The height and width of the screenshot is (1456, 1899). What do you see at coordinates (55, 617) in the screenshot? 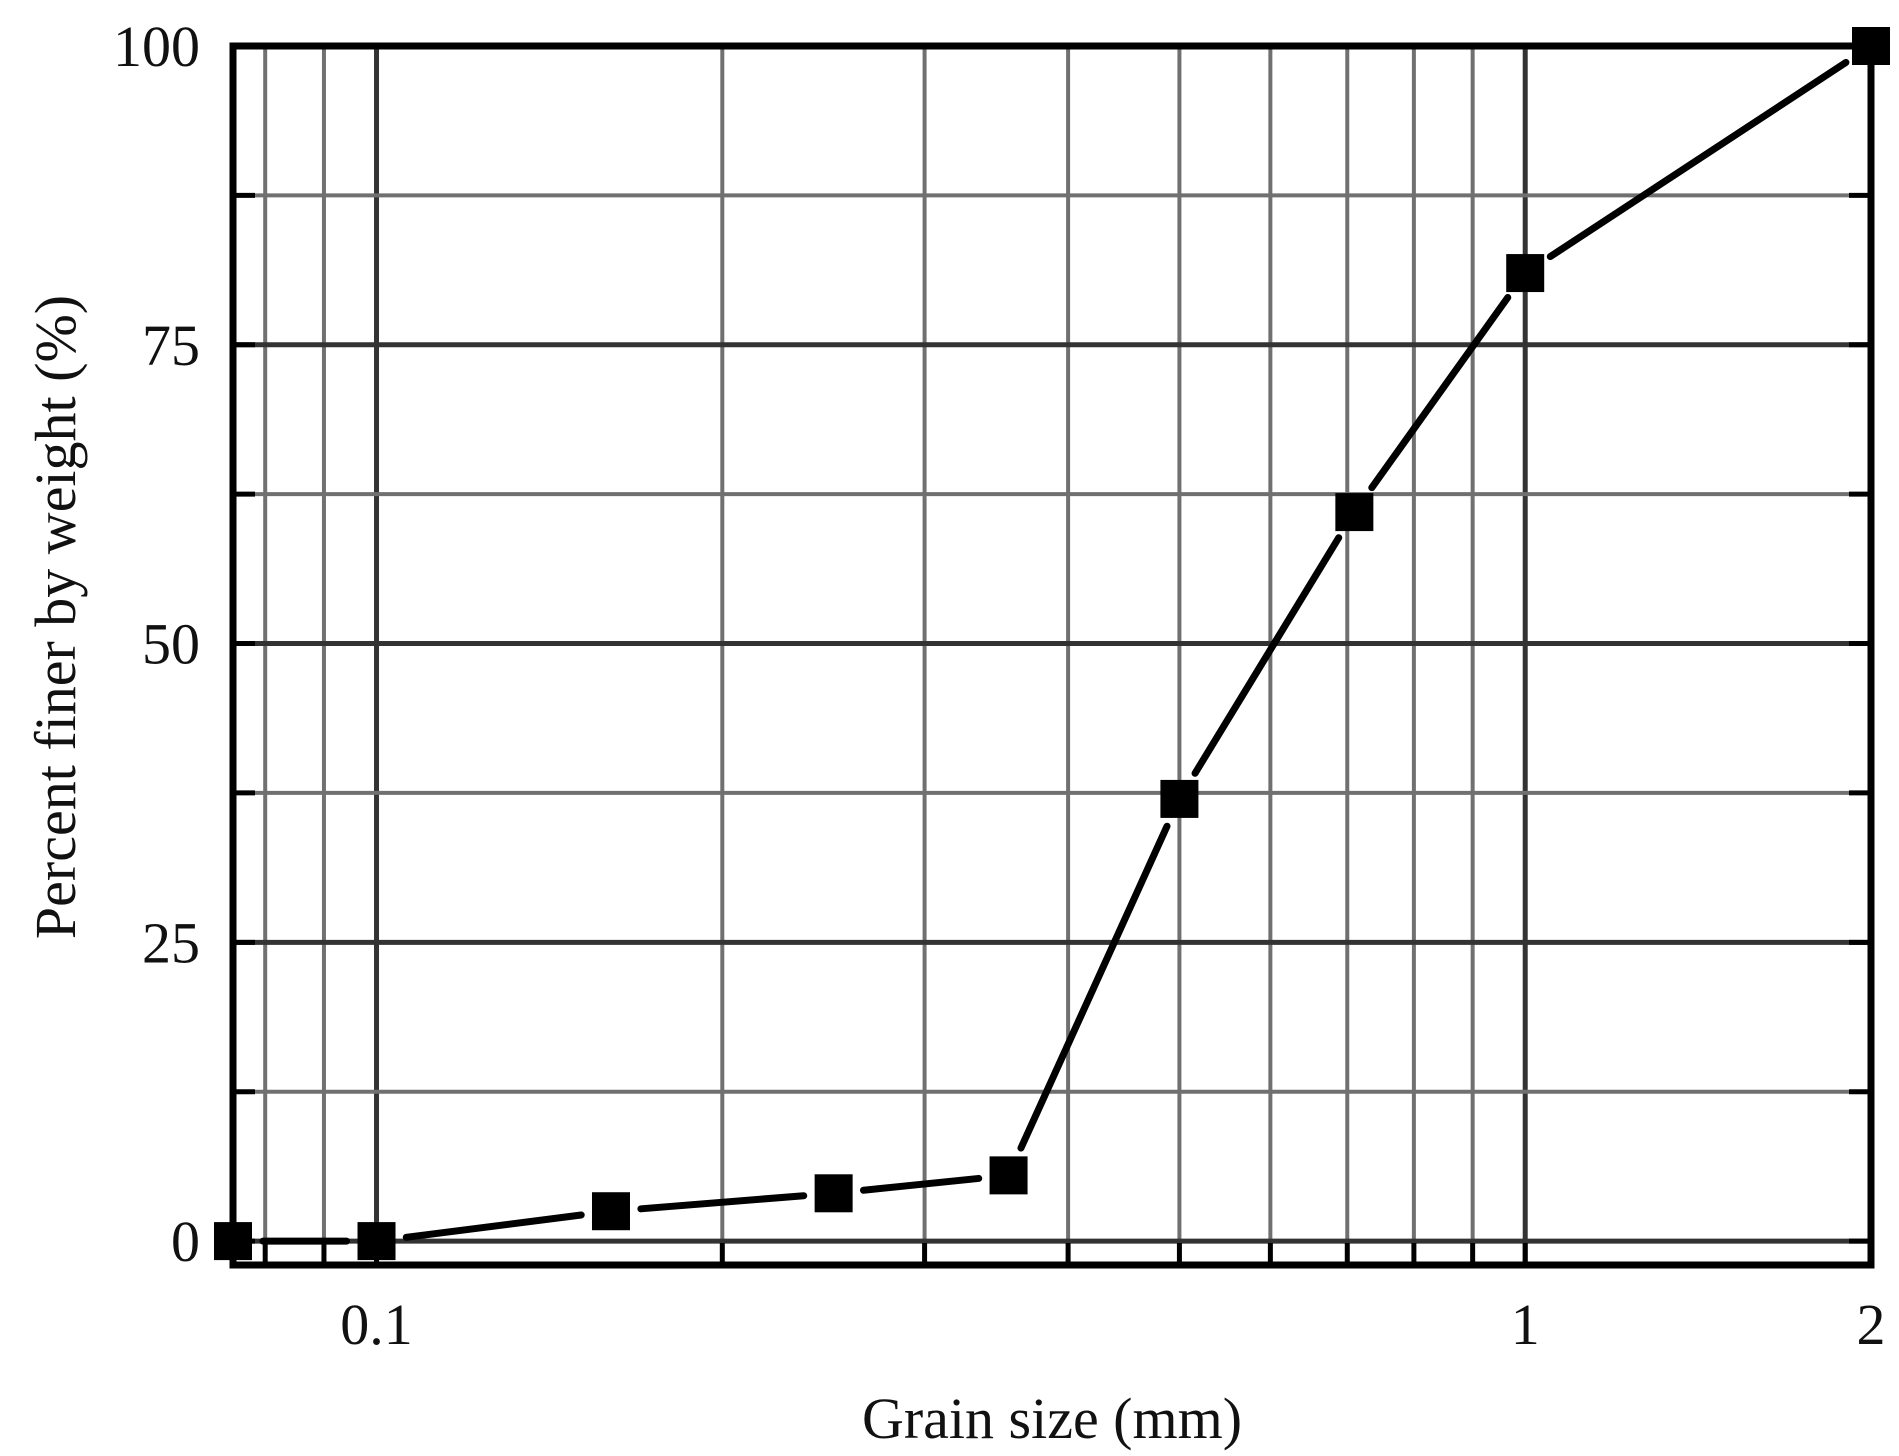
I see `y-axis-title: Percent finer by weight (%)` at bounding box center [55, 617].